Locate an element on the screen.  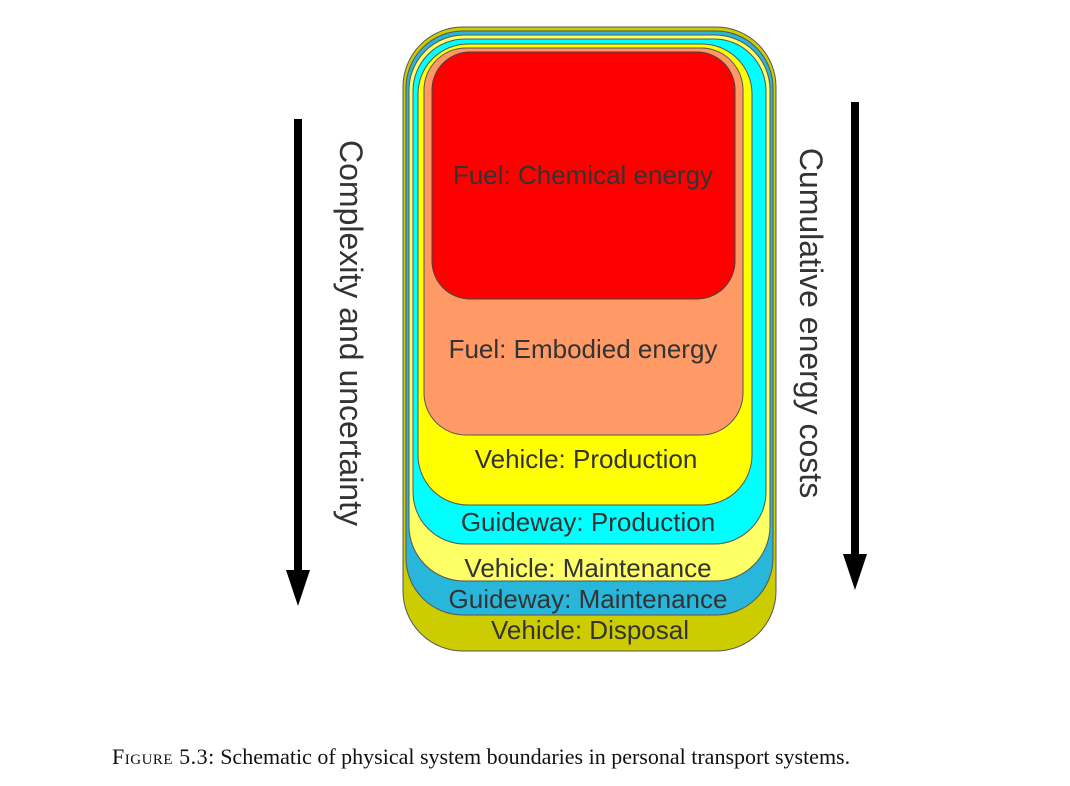
right-arrow-label: Cumulative energy costs is located at coordinates (811, 323).